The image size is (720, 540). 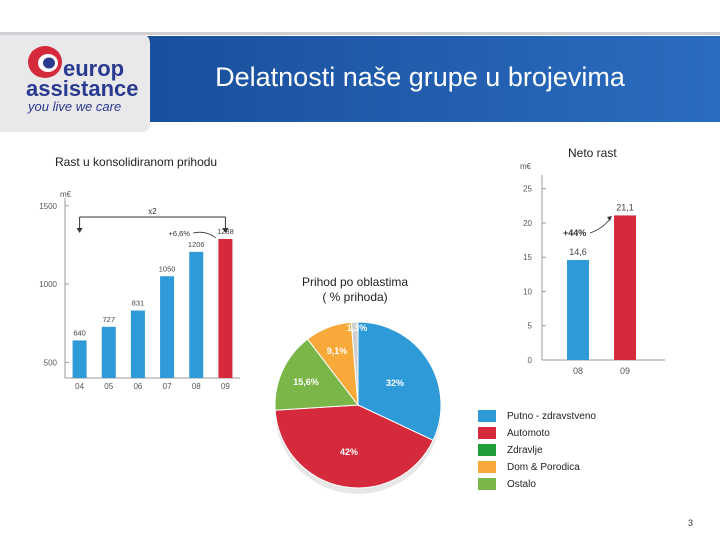 What do you see at coordinates (196, 244) in the screenshot?
I see `bar-value-label: 1206` at bounding box center [196, 244].